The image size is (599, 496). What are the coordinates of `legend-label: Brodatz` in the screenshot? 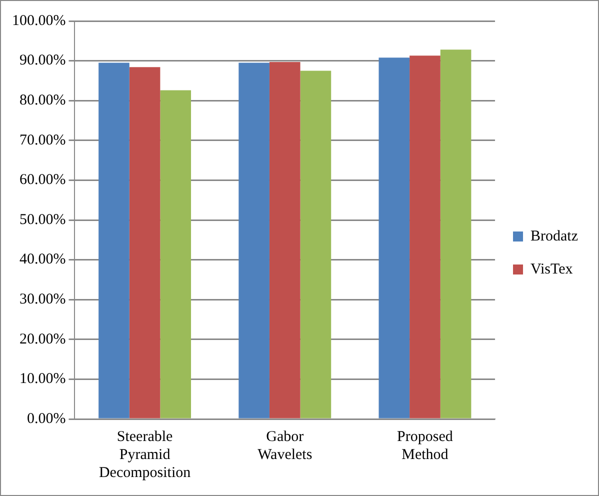 It's located at (554, 236).